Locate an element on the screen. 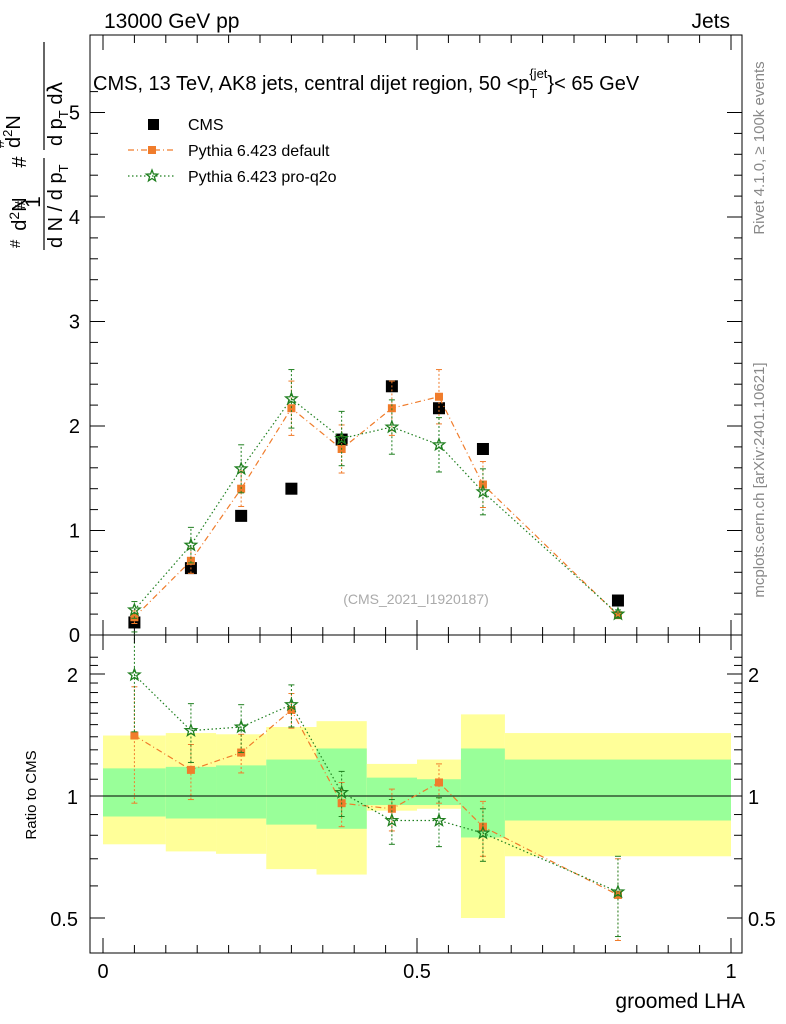 Image resolution: width=786 pixels, height=1024 pixels. y-tick-label: 3 is located at coordinates (74, 323).